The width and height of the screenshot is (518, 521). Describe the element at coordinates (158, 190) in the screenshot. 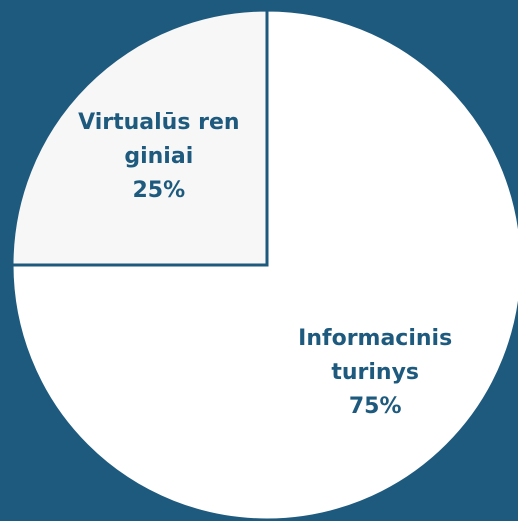

I see `value-label: 25%` at that location.